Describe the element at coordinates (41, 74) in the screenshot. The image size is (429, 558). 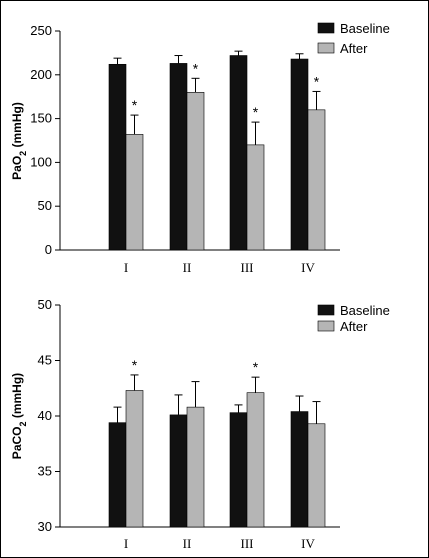
I see `y-tick-label: 200` at that location.